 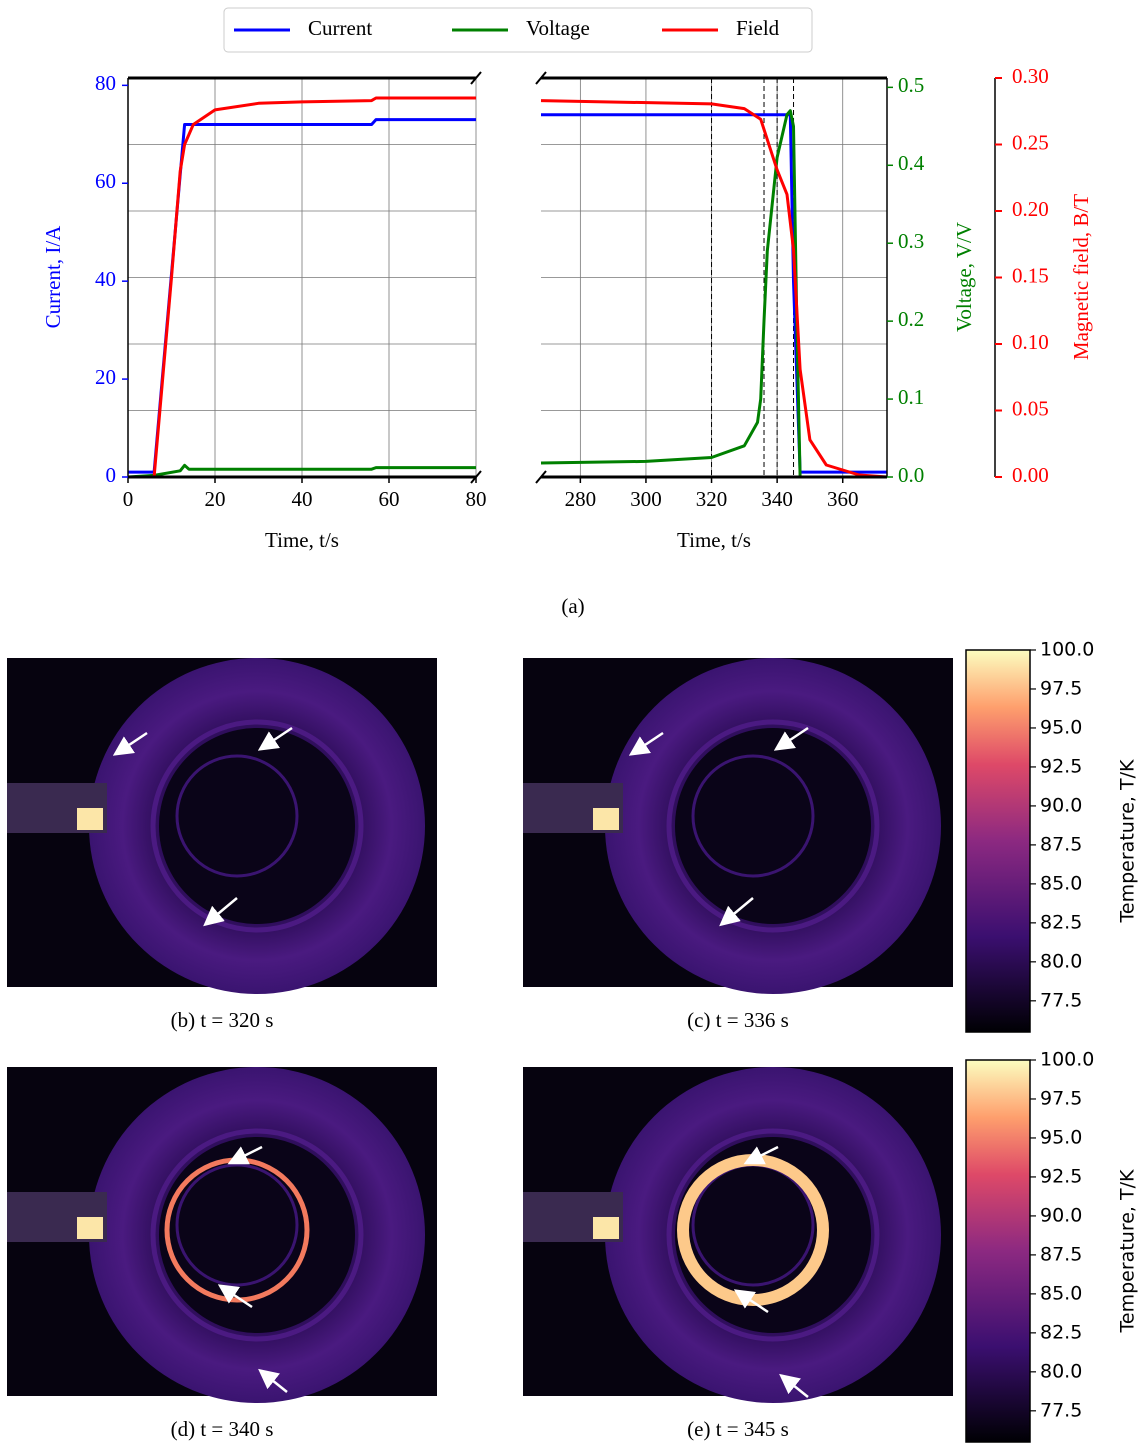 I want to click on y2-tick-label: 0.1, so click(x=911, y=397).